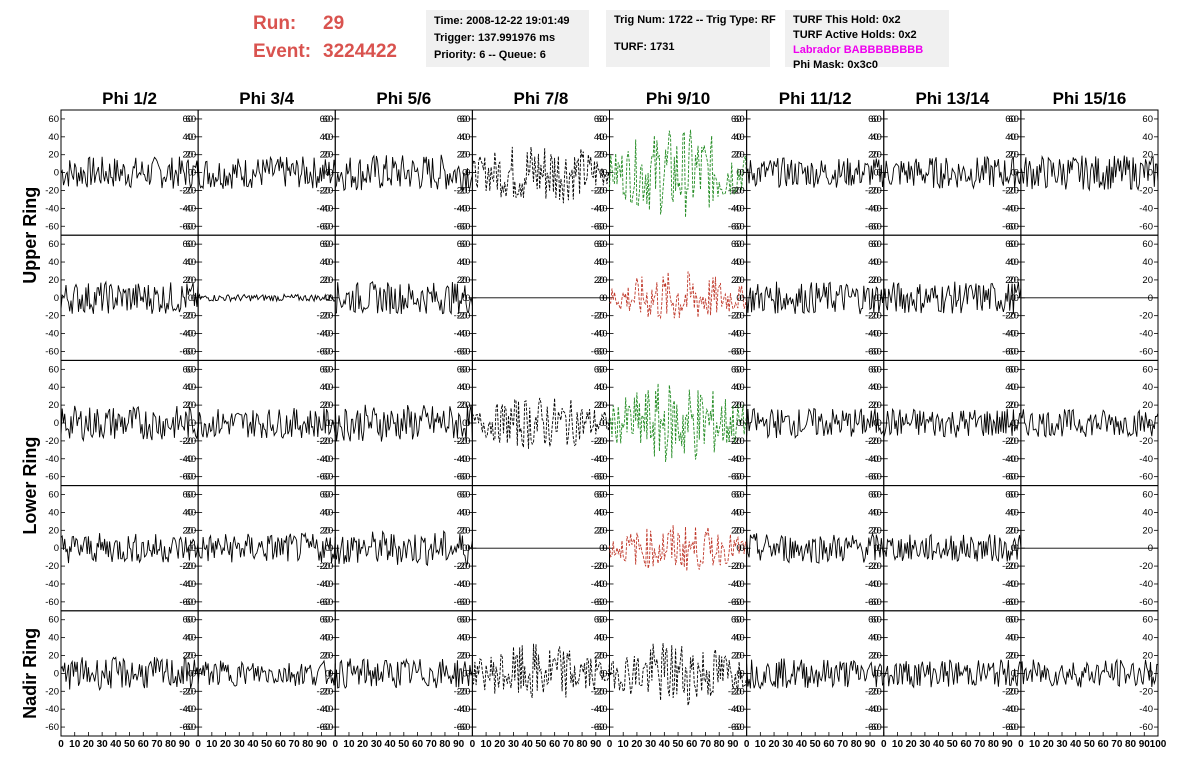 The height and width of the screenshot is (772, 1196). Describe the element at coordinates (267, 744) in the screenshot. I see `x-tick-label: 50` at that location.